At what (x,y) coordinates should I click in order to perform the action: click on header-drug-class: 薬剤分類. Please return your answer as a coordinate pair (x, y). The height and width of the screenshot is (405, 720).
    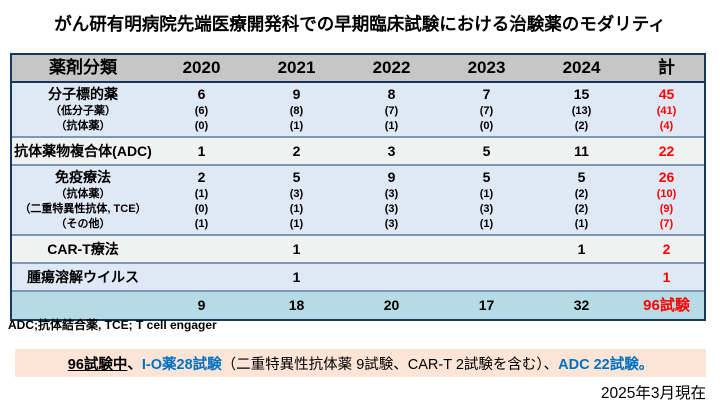
    Looking at the image, I should click on (83, 67).